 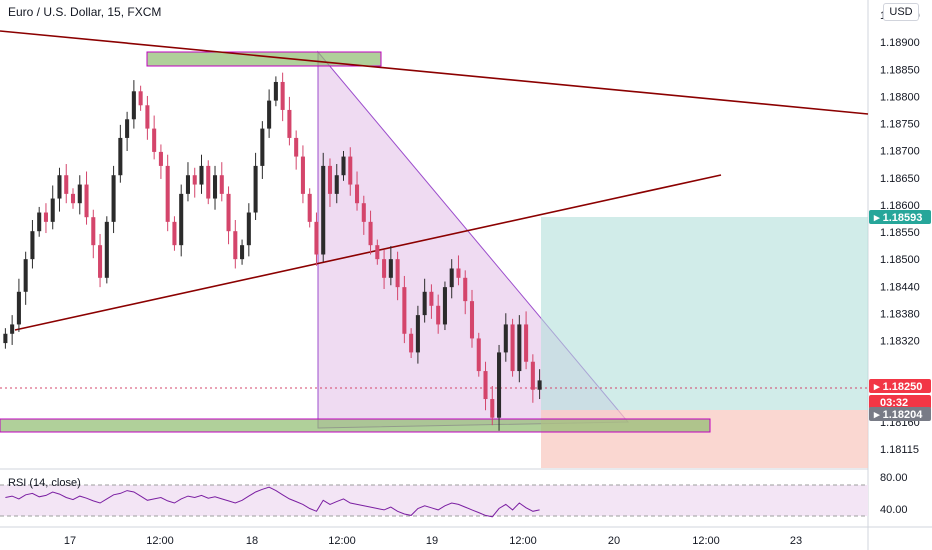 I want to click on rsi-band, so click(x=434, y=500).